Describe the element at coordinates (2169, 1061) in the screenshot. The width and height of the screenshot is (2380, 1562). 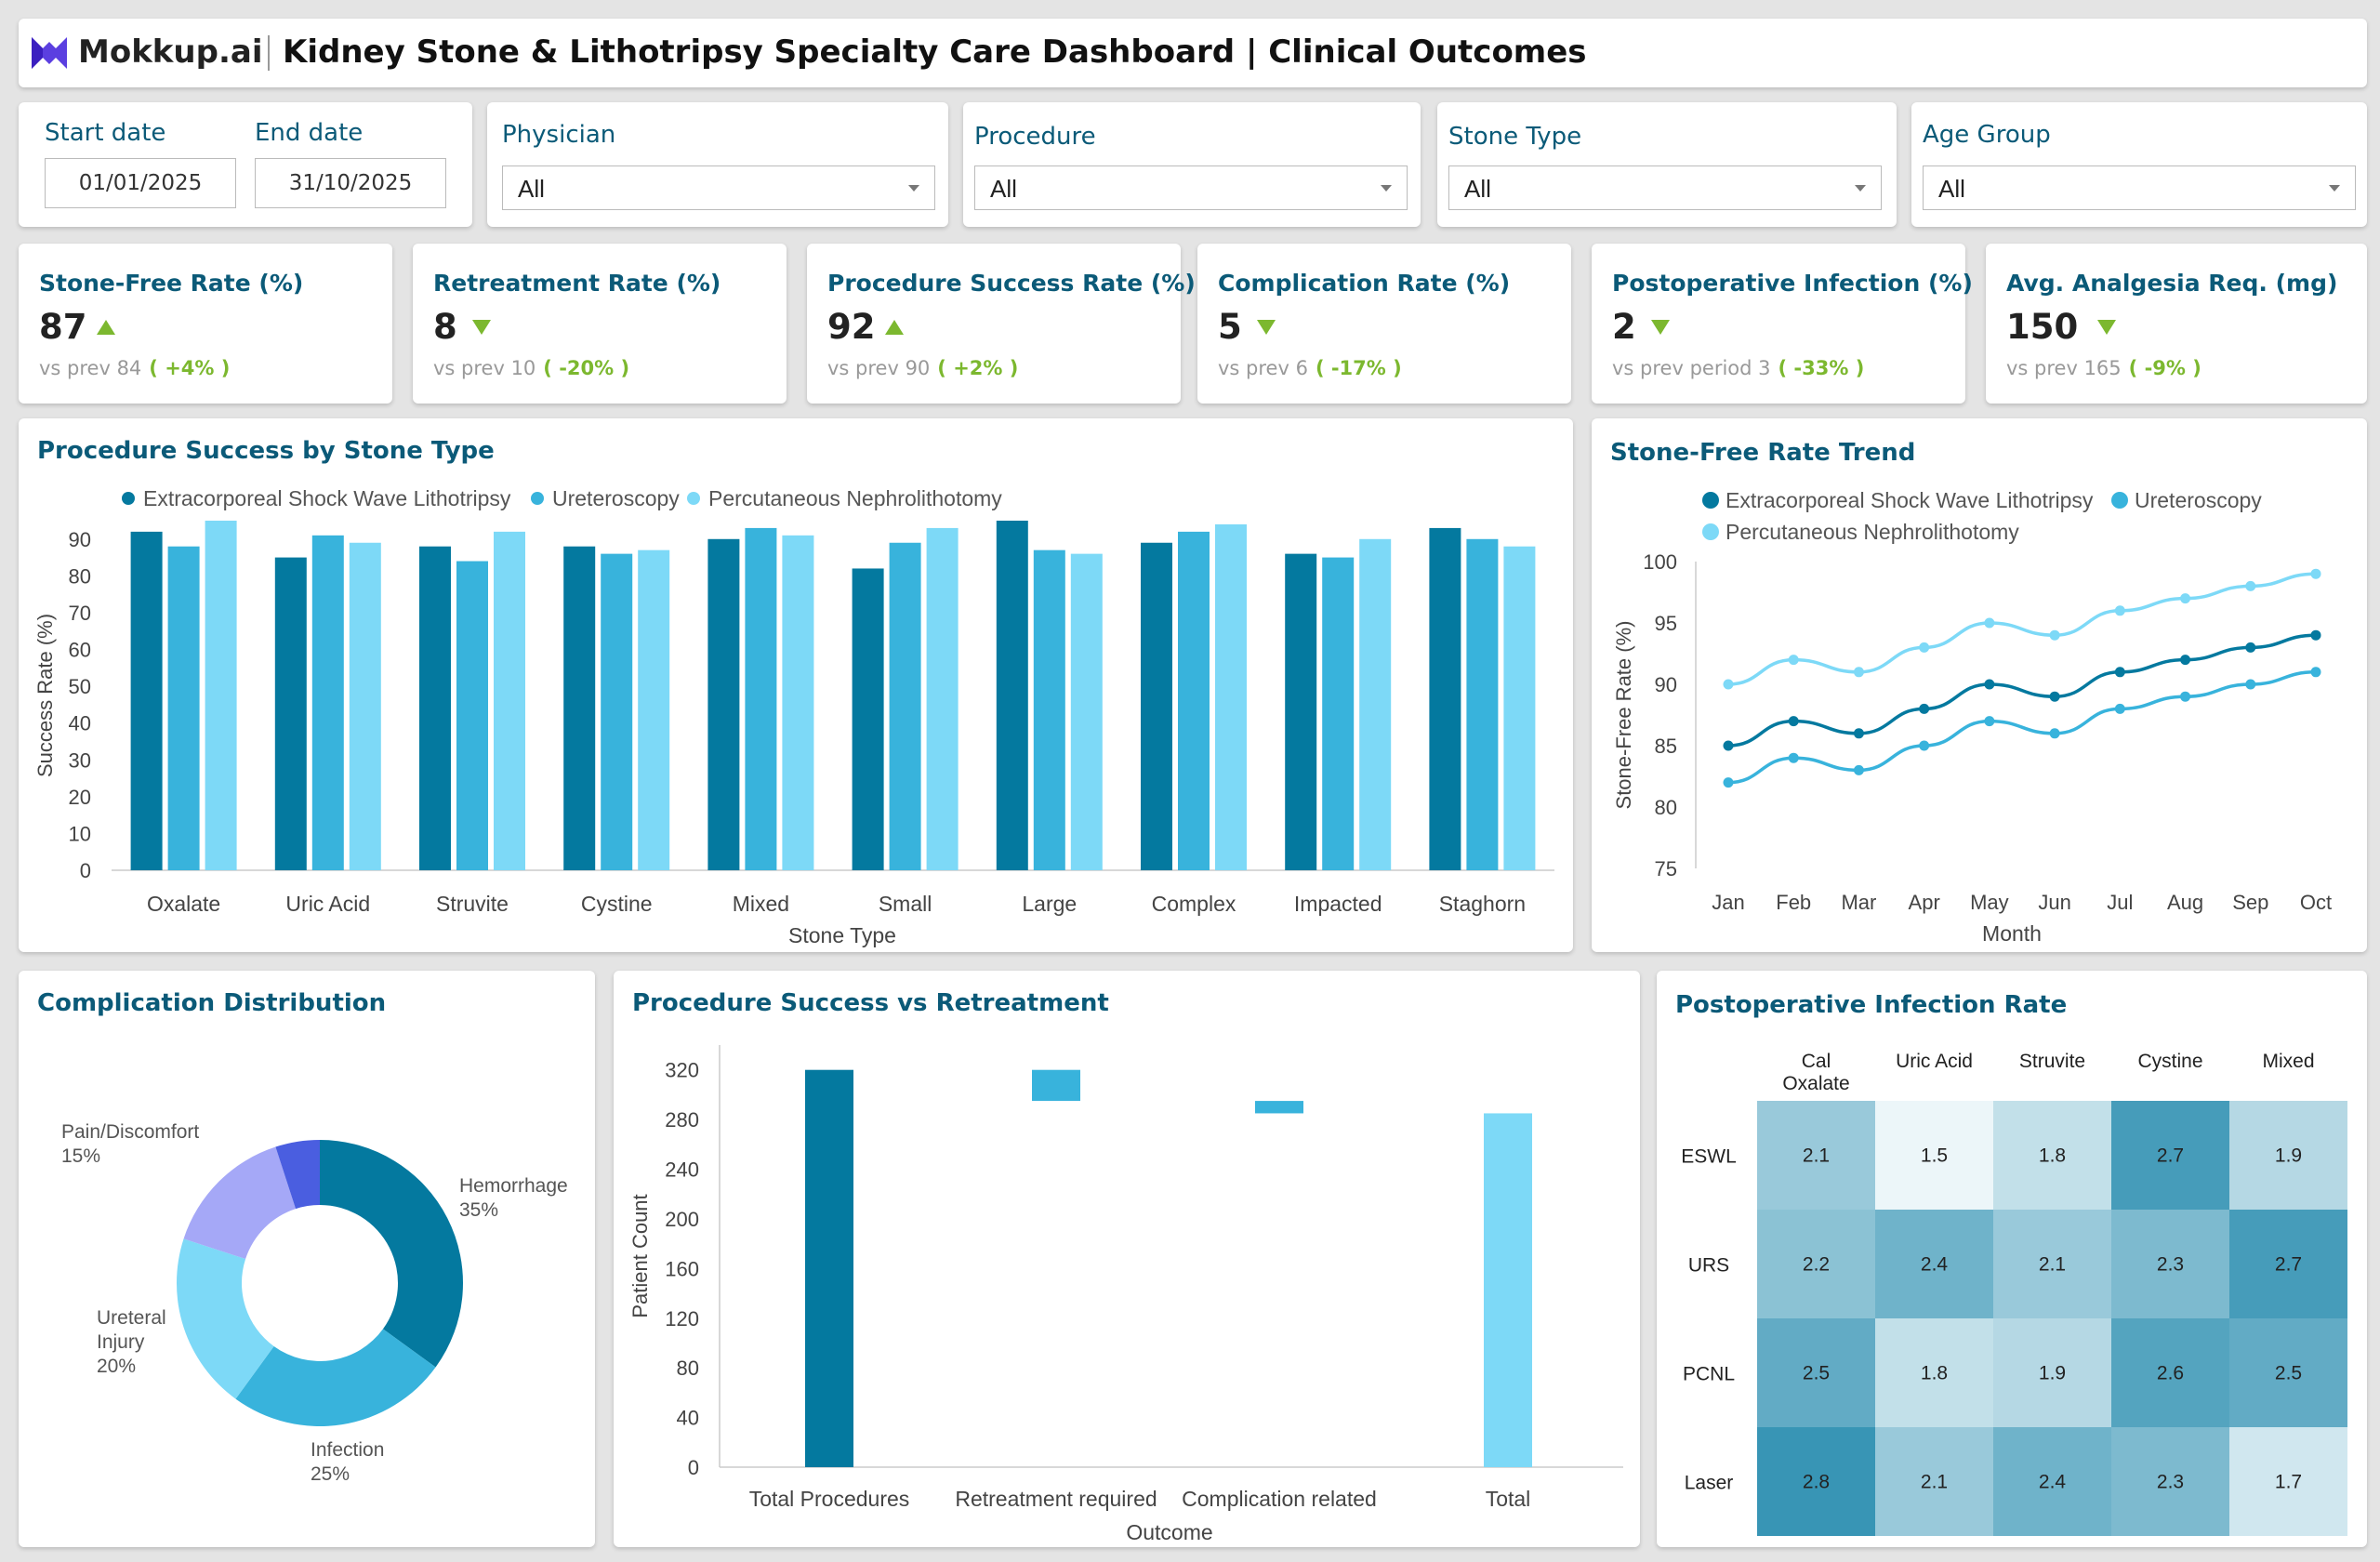
I see `column-label: Cystine` at that location.